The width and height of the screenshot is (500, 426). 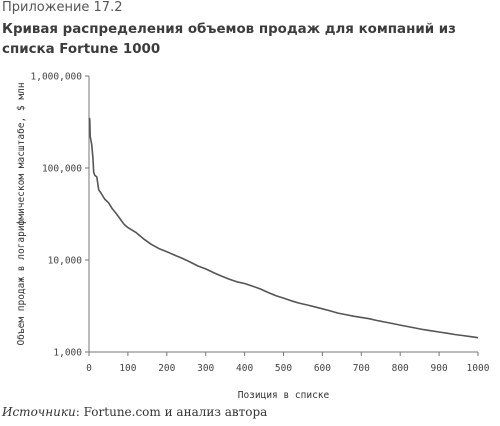 I want to click on x-tick-label: 300, so click(x=205, y=368).